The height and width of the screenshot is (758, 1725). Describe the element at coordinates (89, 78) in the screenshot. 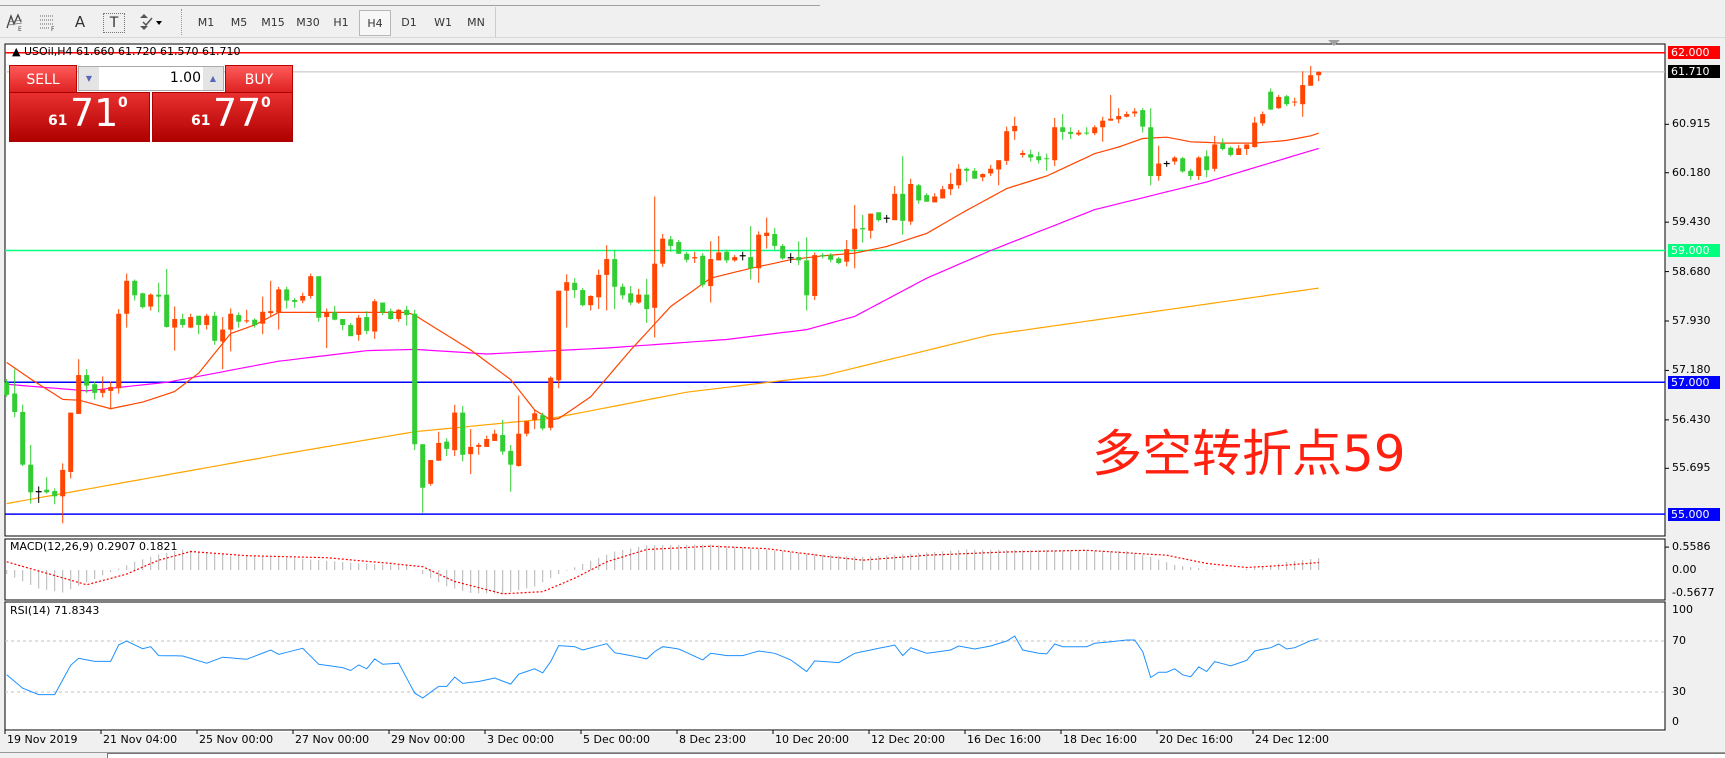

I see `volume-decrease-icon: ▼` at that location.